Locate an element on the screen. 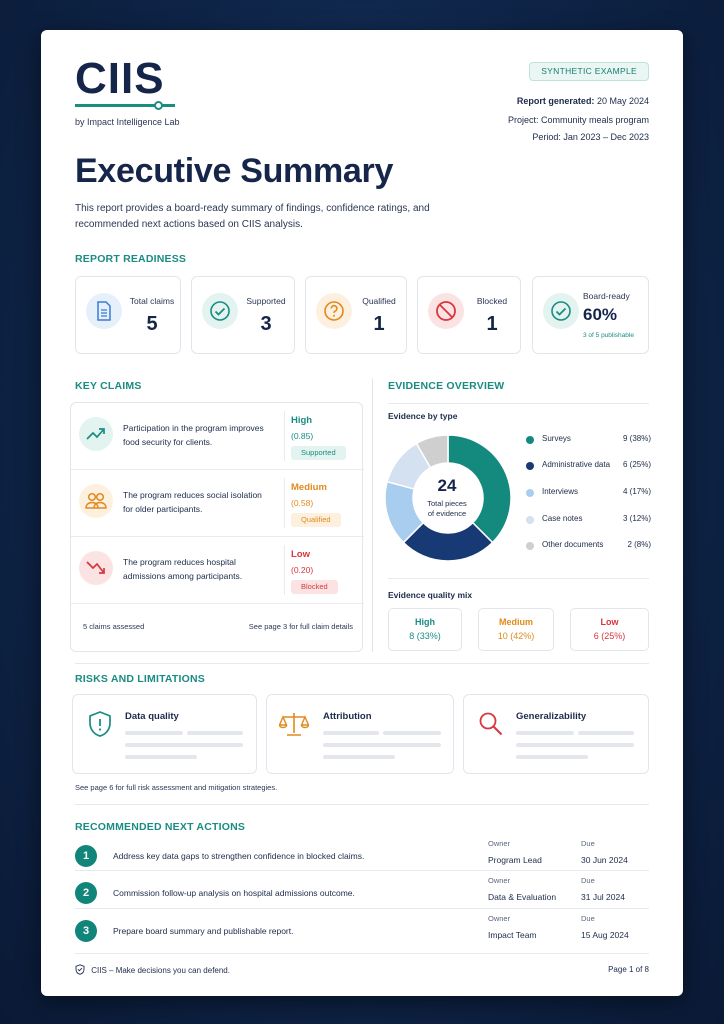  legend-label: Administrative data is located at coordinates (576, 464).